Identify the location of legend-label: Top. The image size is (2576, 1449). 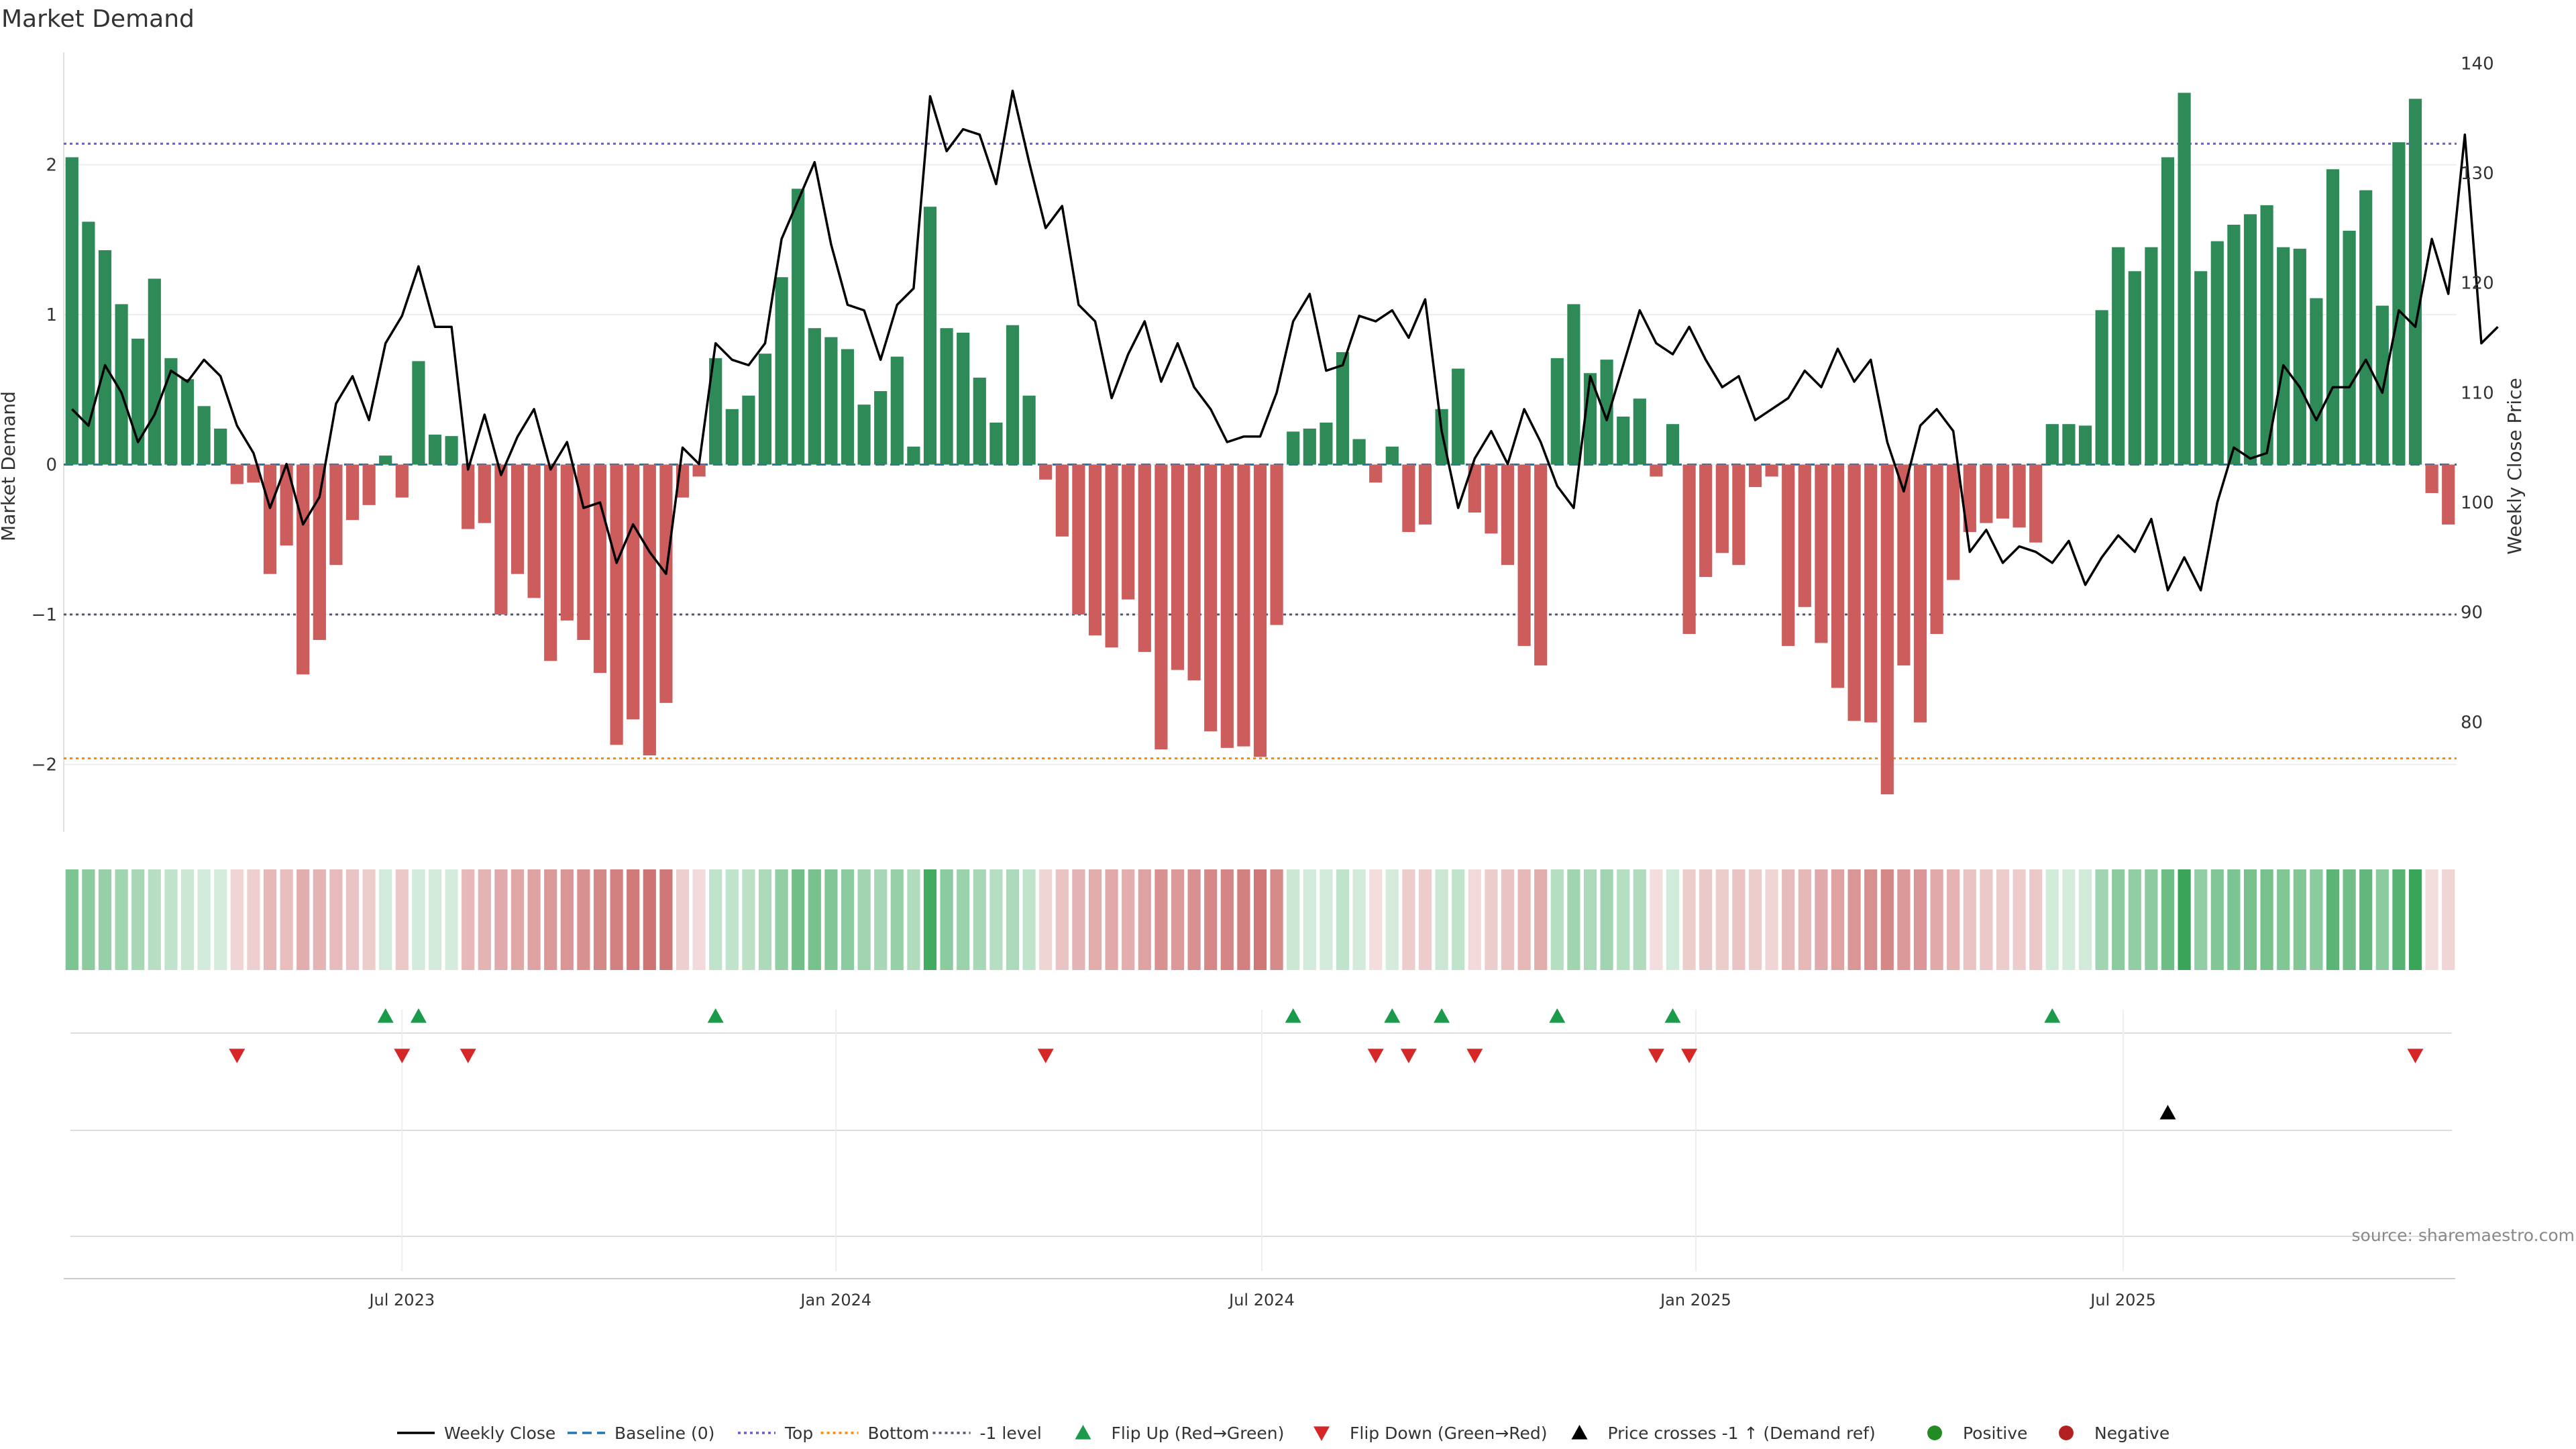
(798, 1433).